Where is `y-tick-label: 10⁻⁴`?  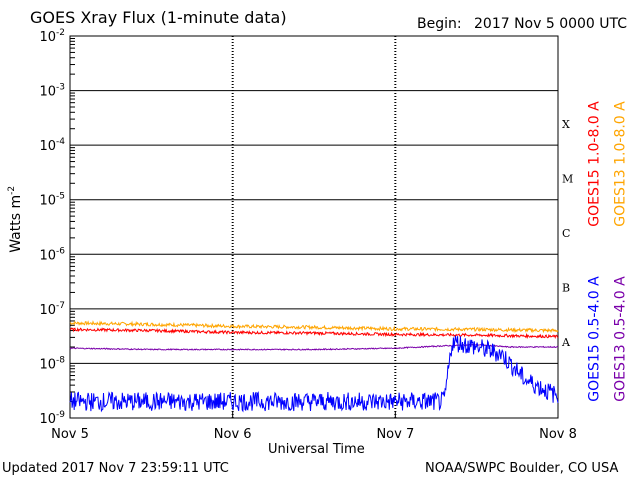 y-tick-label: 10⁻⁴ is located at coordinates (52, 145).